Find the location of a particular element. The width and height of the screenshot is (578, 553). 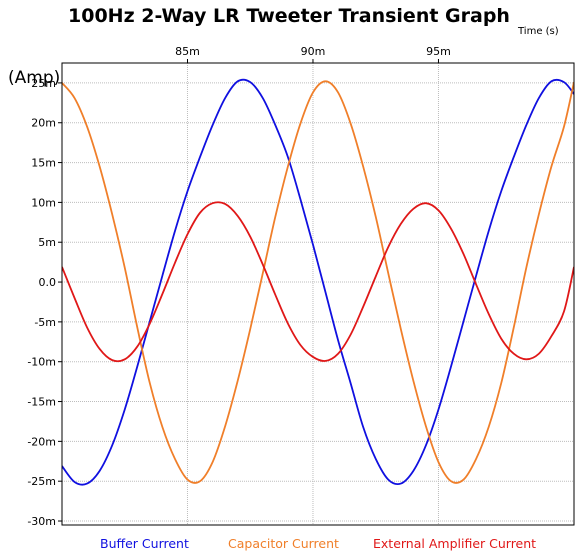

legend-item: Buffer Current is located at coordinates (144, 543).